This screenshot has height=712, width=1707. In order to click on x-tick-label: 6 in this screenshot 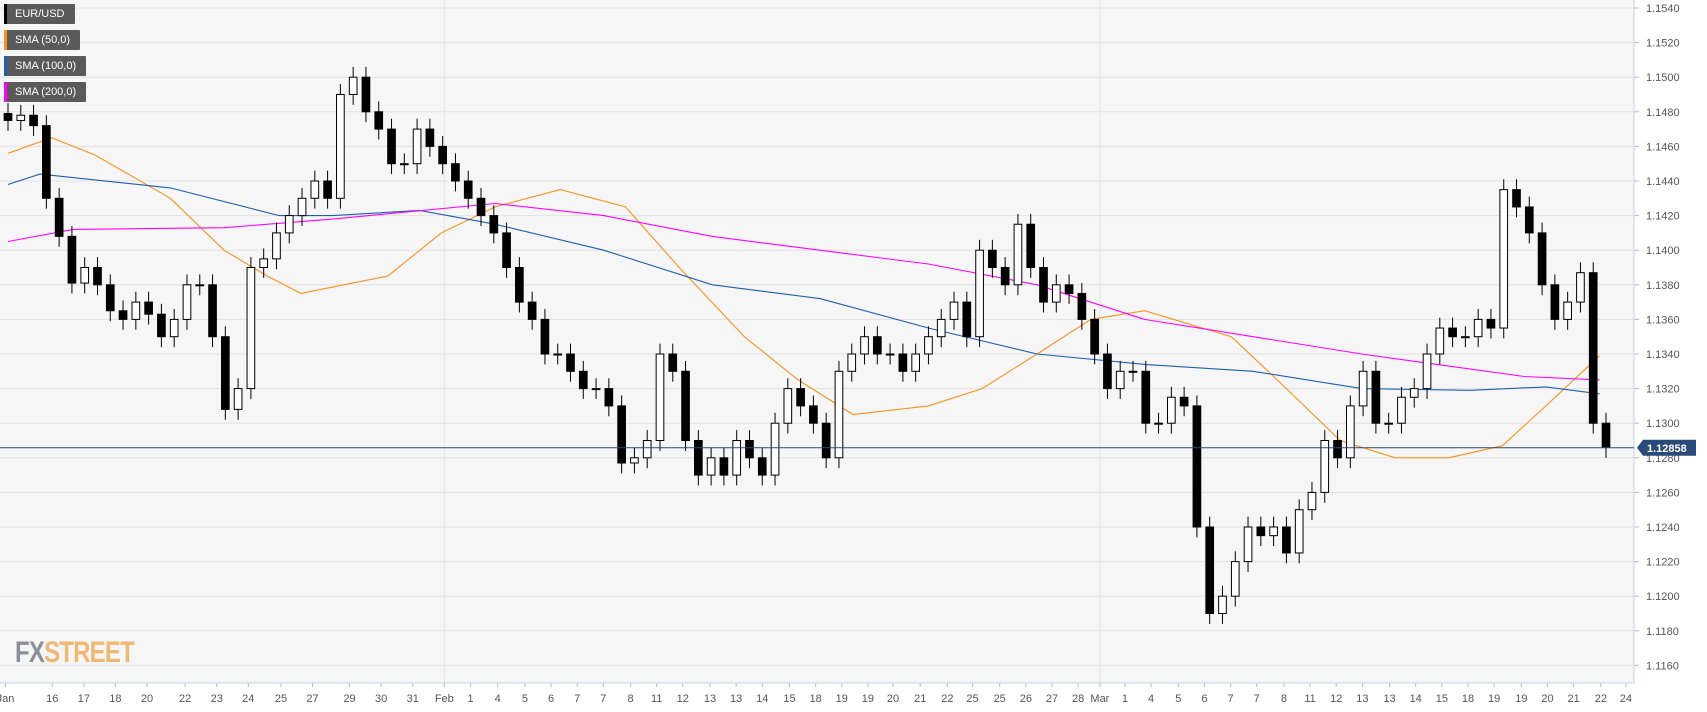, I will do `click(551, 699)`.